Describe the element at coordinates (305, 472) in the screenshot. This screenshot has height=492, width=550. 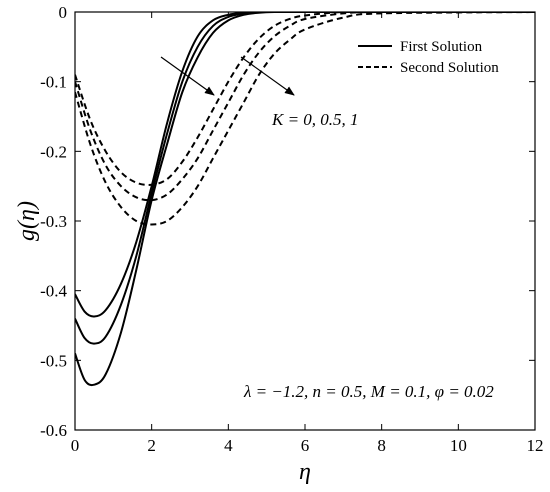
I see `x-axis-label: η` at that location.